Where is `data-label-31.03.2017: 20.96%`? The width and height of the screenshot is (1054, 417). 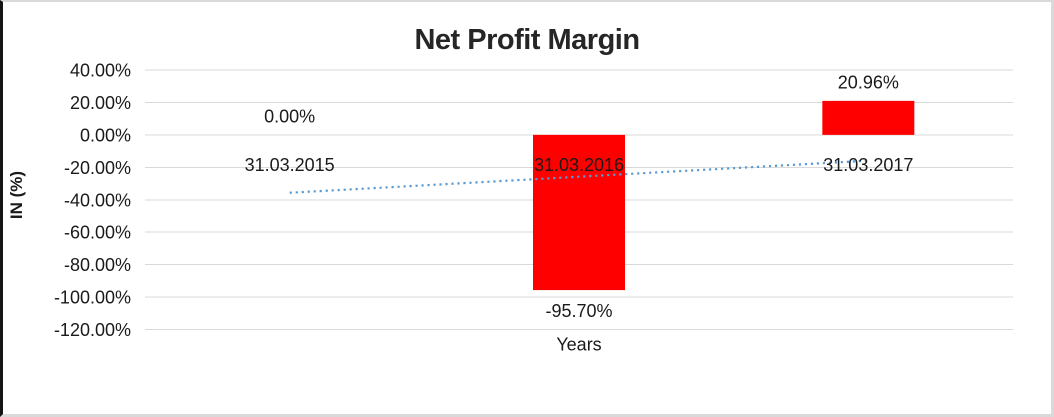 data-label-31.03.2017: 20.96% is located at coordinates (868, 82).